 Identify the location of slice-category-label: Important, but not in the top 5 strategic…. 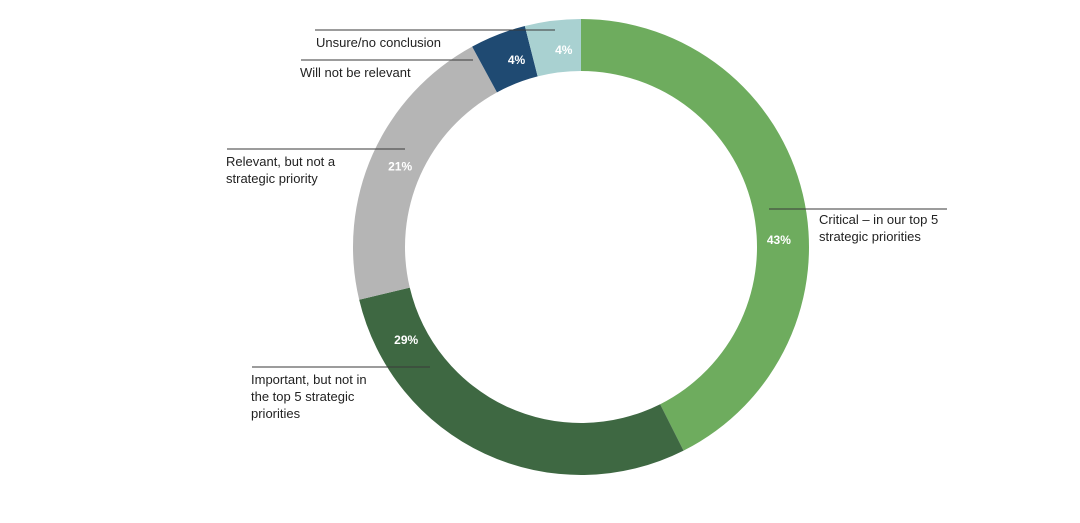
(309, 396).